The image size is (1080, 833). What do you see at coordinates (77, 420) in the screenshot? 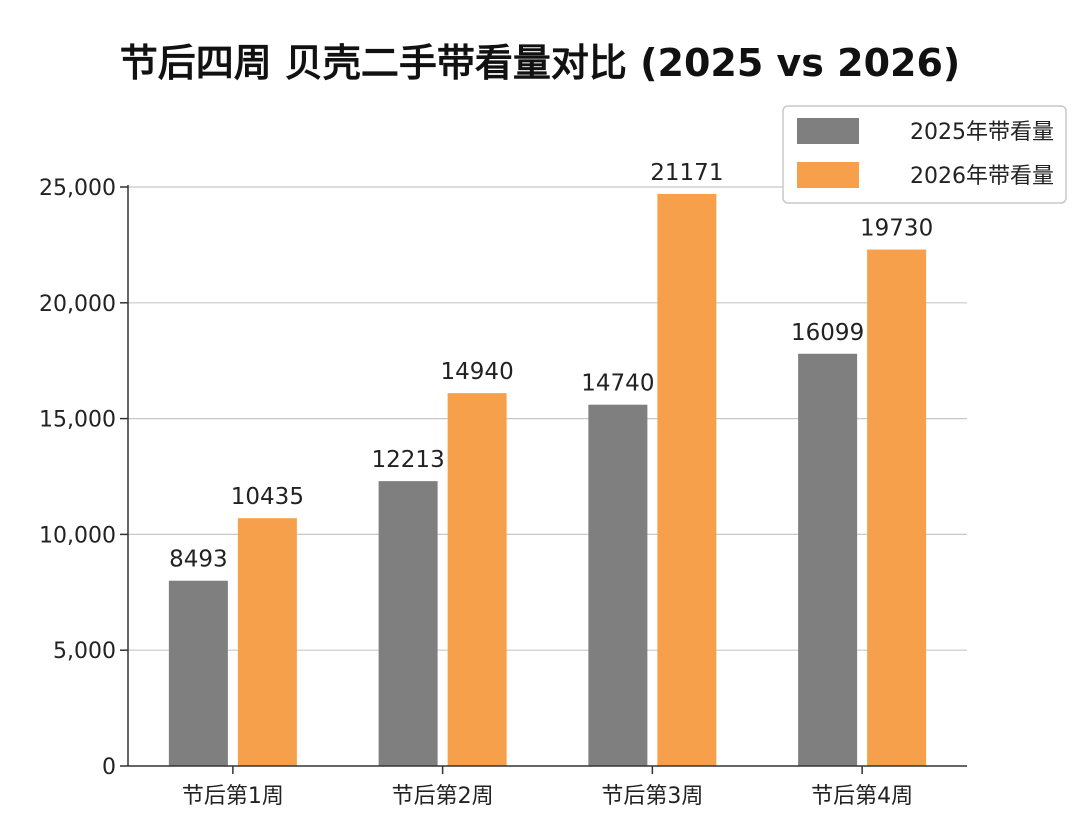
I see `y-tick-label: 15,000` at bounding box center [77, 420].